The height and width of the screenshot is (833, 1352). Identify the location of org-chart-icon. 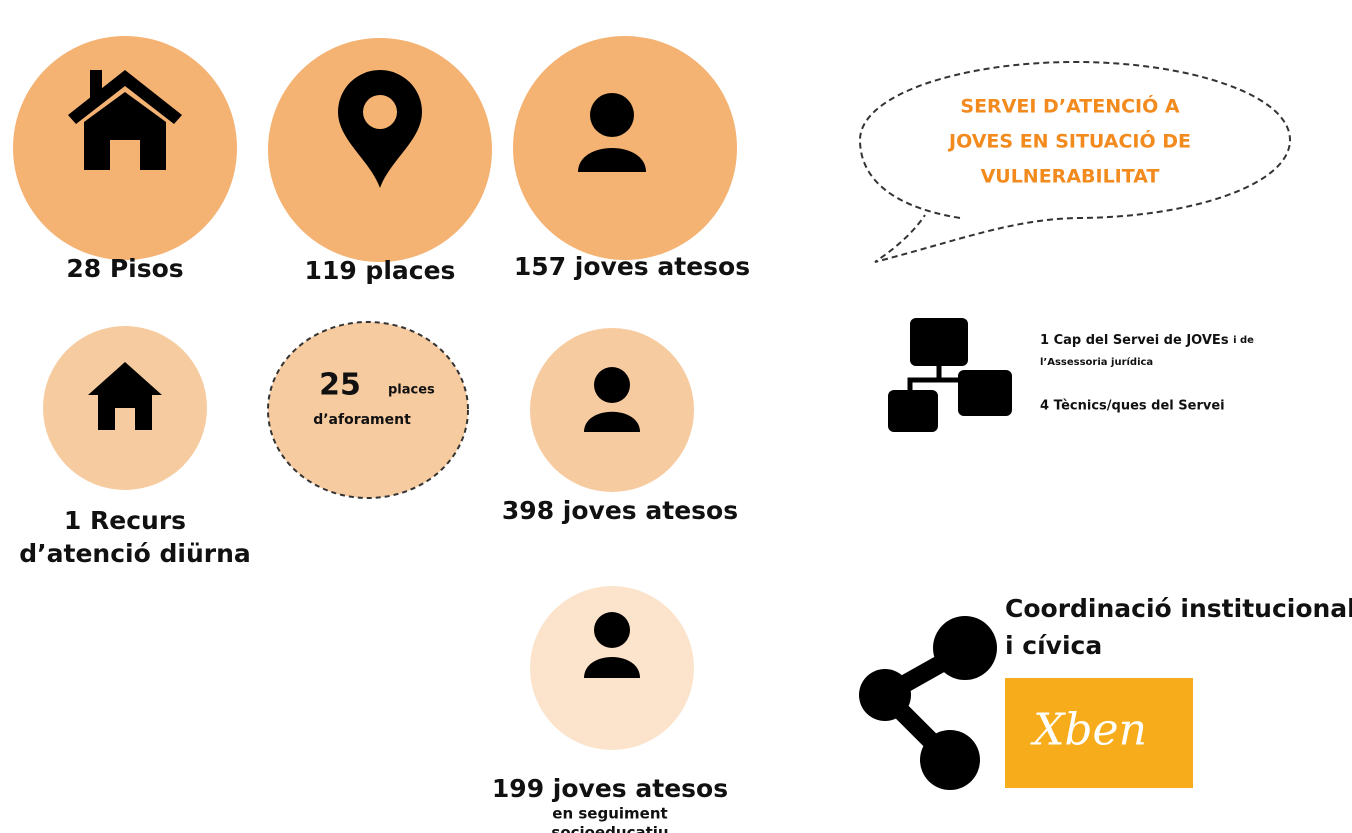
(950, 375).